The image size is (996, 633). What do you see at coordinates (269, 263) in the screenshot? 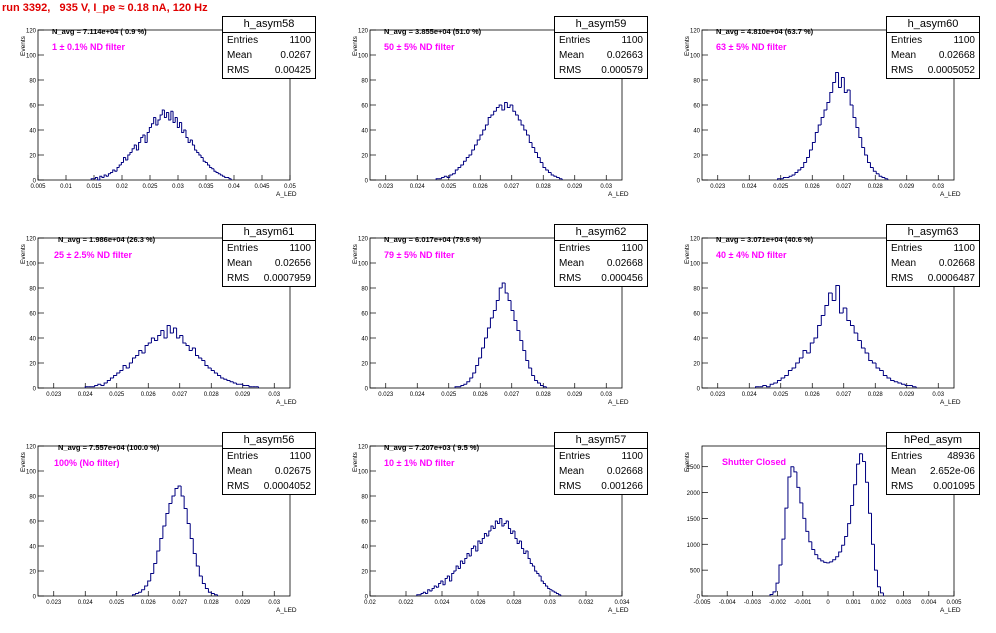
I see `stats-row-mean: Mean 0.02656` at bounding box center [269, 263].